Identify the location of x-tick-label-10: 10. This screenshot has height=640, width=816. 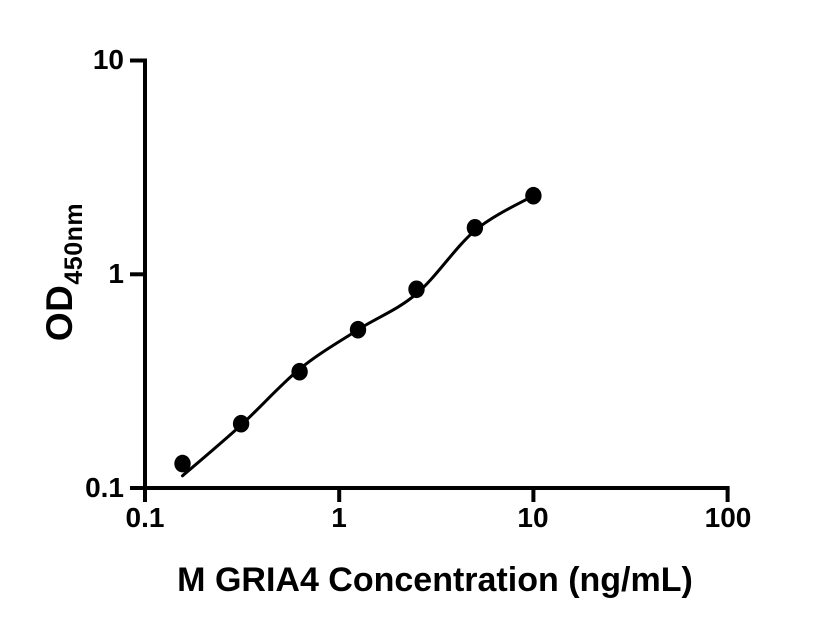
(533, 517).